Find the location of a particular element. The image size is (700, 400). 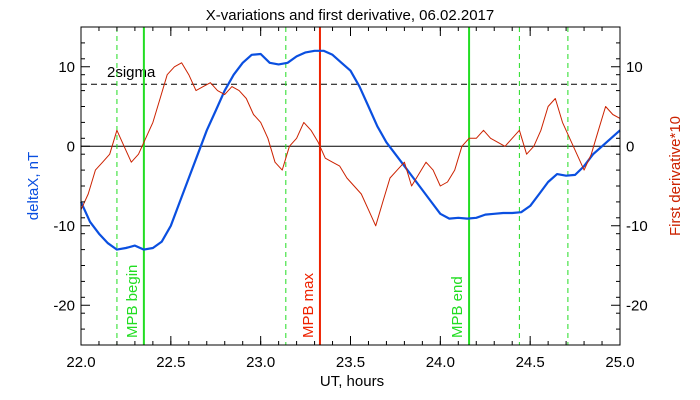

marker-label-mpb-max: MPB max is located at coordinates (308, 305).